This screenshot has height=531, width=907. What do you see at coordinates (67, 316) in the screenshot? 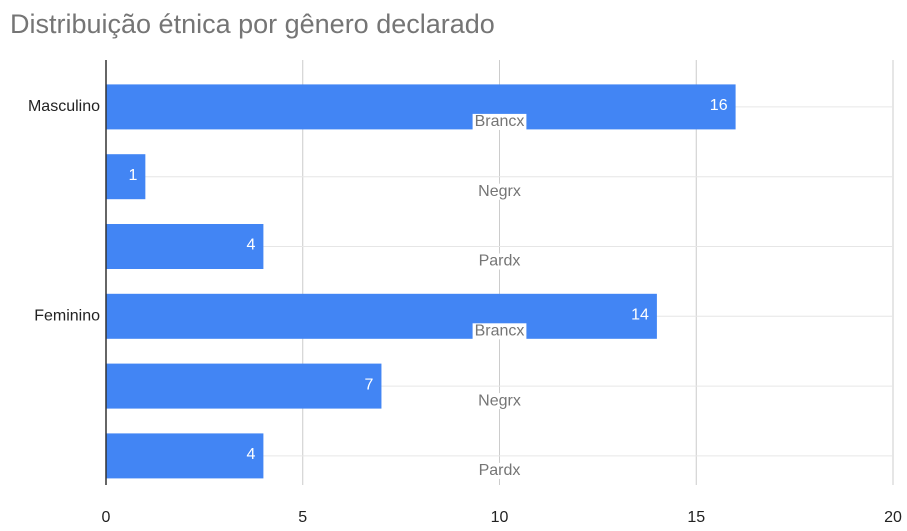
I see `y-tick-label: Feminino` at bounding box center [67, 316].